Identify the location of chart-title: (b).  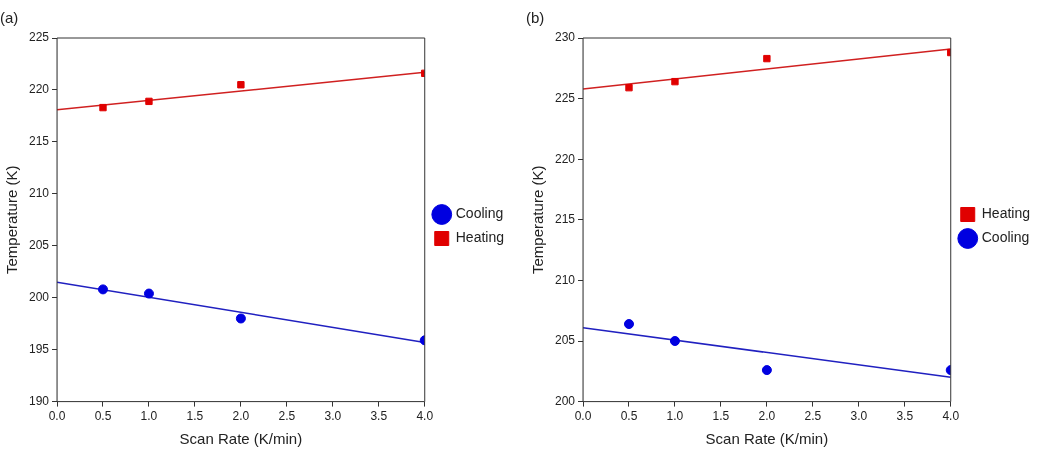
(535, 18).